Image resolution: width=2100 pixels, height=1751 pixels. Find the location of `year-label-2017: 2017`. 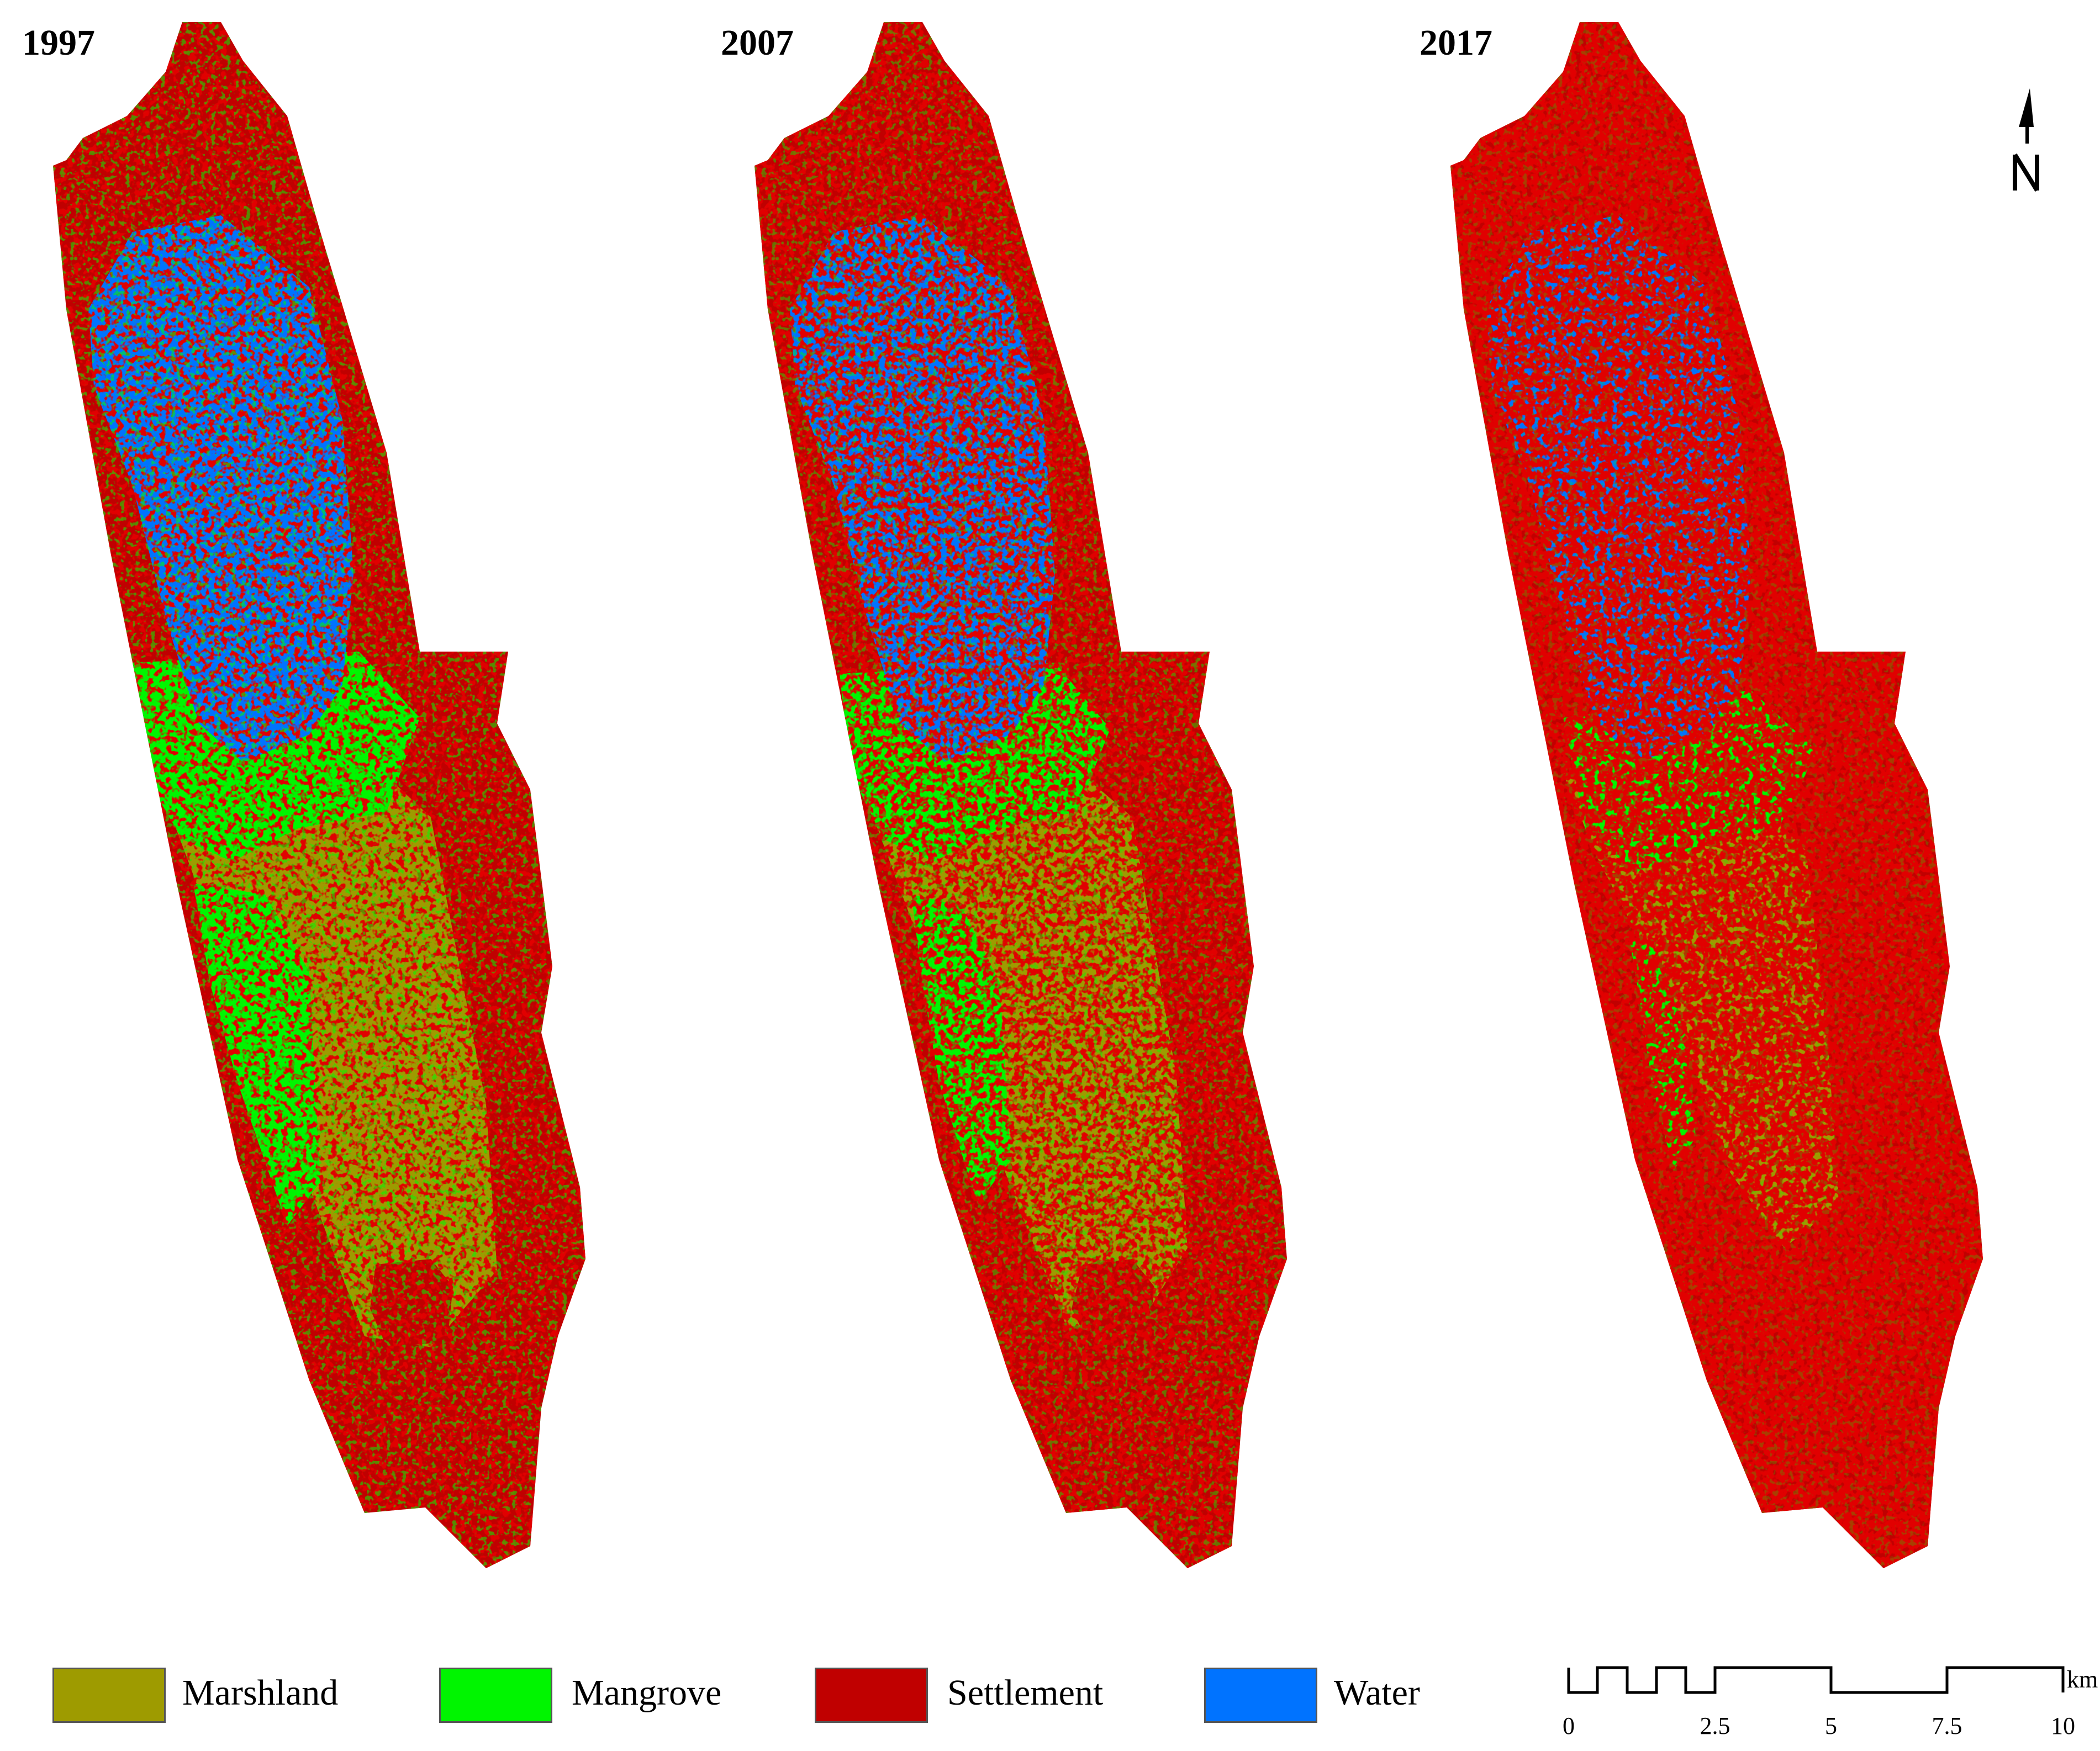

year-label-2017: 2017 is located at coordinates (1456, 43).